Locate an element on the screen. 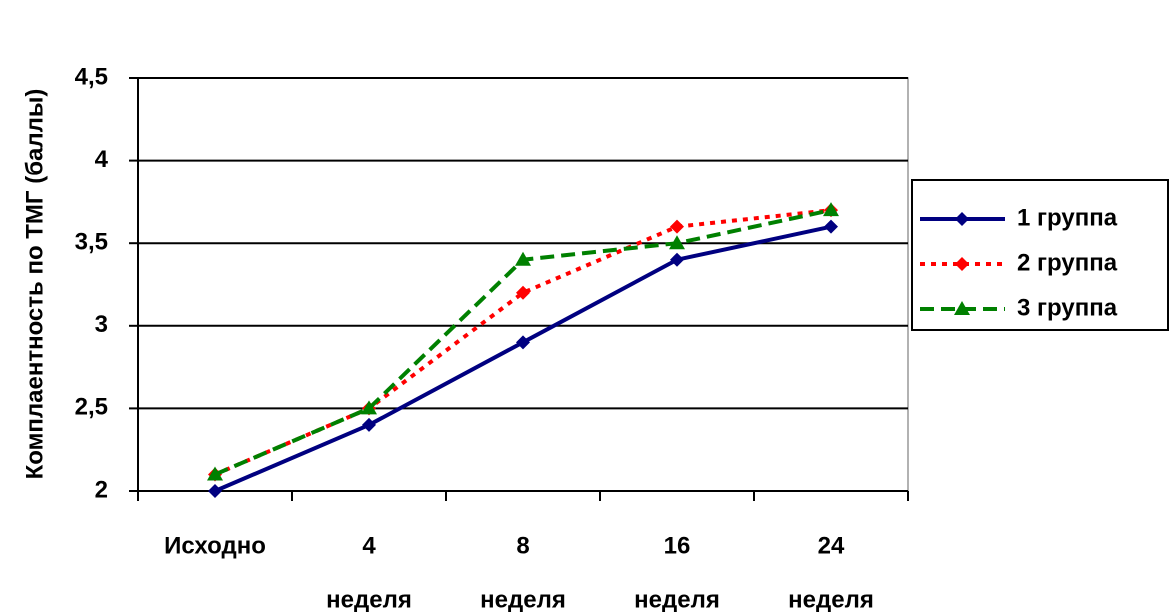 This screenshot has width=1170, height=612. legend-label: 3 группа is located at coordinates (1067, 307).